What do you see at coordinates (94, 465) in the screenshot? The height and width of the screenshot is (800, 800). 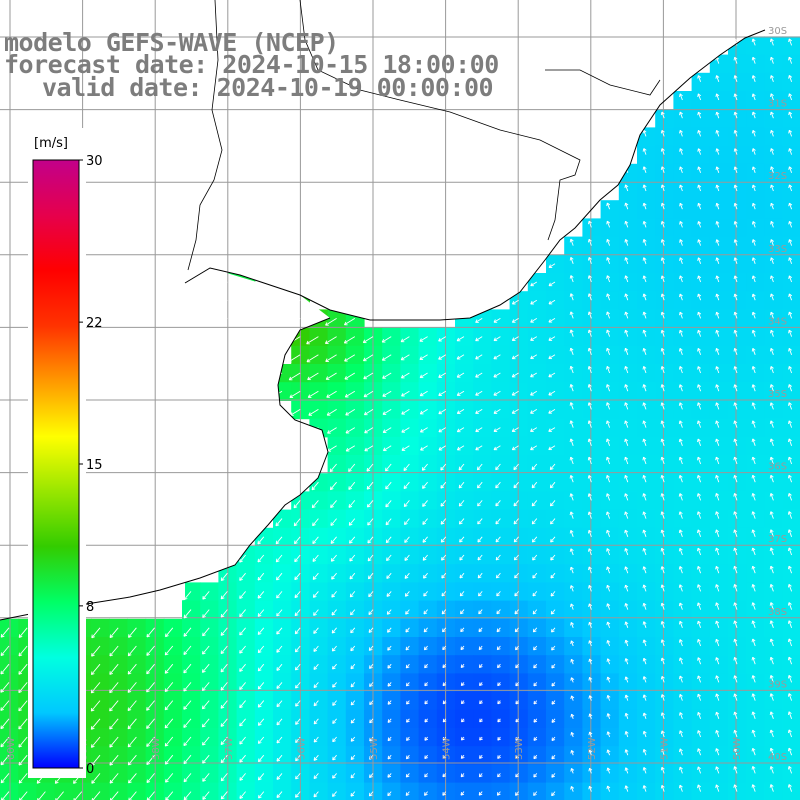 I see `colorbar-tick-label: 15` at bounding box center [94, 465].